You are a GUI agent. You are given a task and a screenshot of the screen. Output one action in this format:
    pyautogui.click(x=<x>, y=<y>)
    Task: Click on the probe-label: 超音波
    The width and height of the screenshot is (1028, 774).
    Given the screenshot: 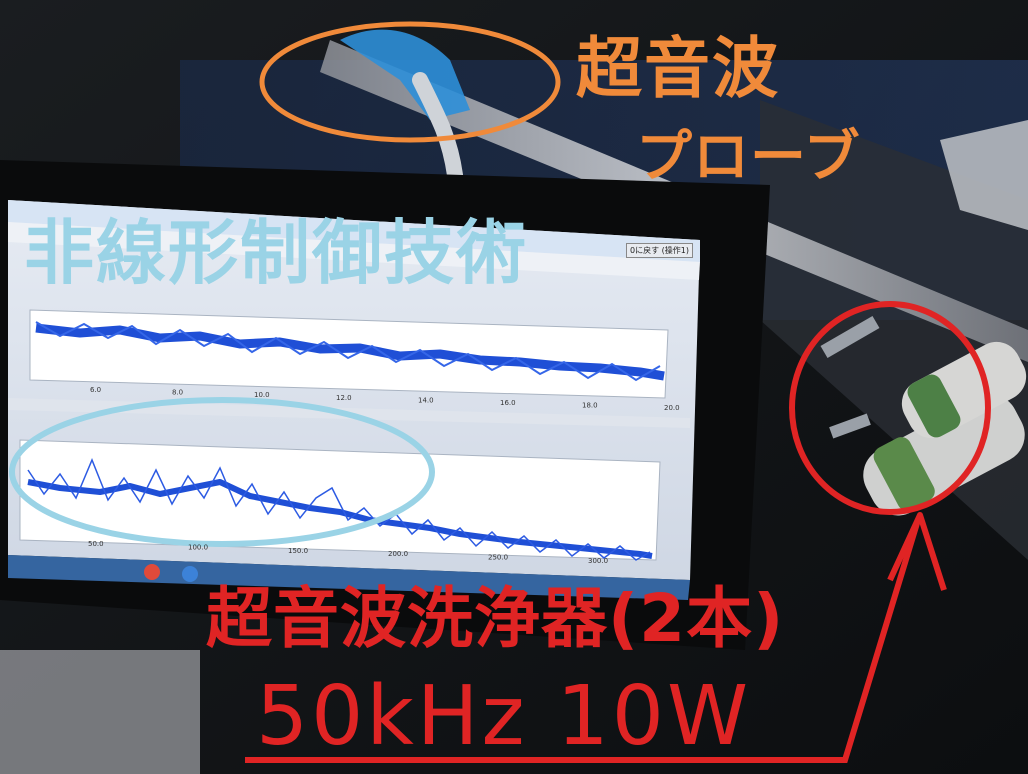 What is the action you would take?
    pyautogui.click(x=678, y=68)
    